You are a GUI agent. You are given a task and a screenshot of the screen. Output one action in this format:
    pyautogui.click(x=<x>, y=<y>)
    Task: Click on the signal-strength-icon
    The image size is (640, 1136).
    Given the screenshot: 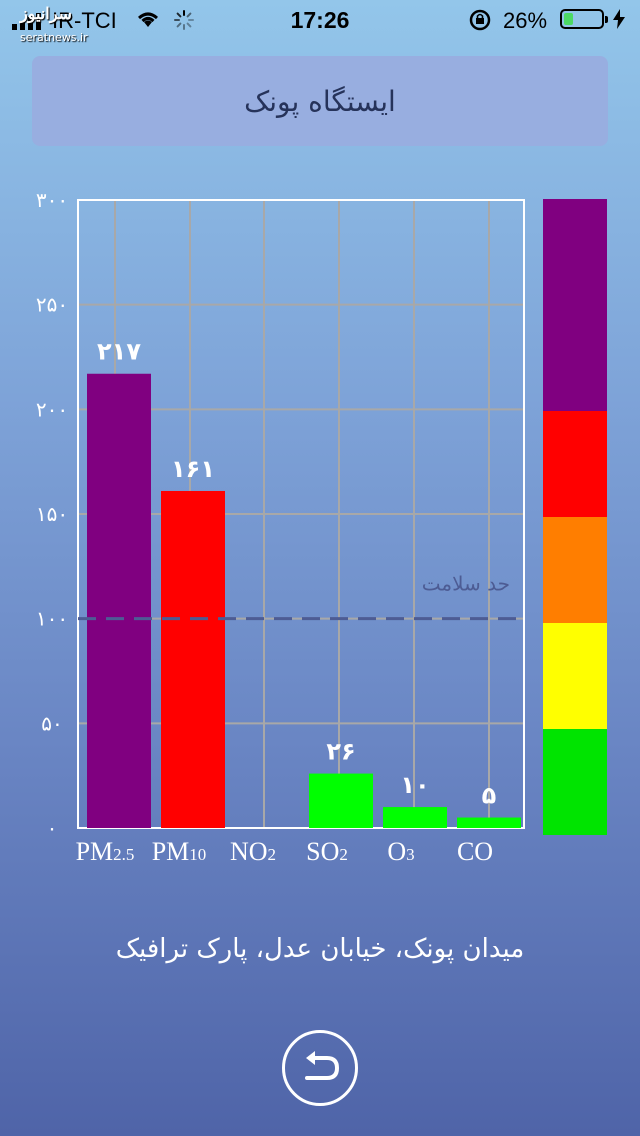 What is the action you would take?
    pyautogui.click(x=26, y=21)
    